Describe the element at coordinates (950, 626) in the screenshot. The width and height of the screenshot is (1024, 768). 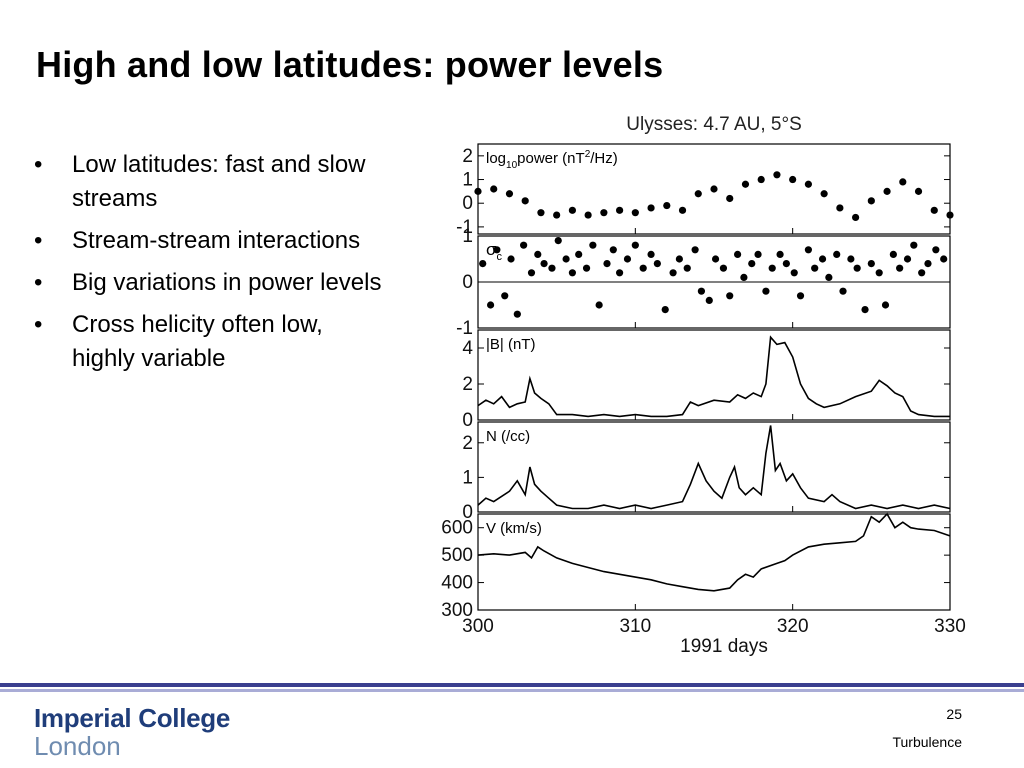
I see `x-tick-label: 330` at that location.